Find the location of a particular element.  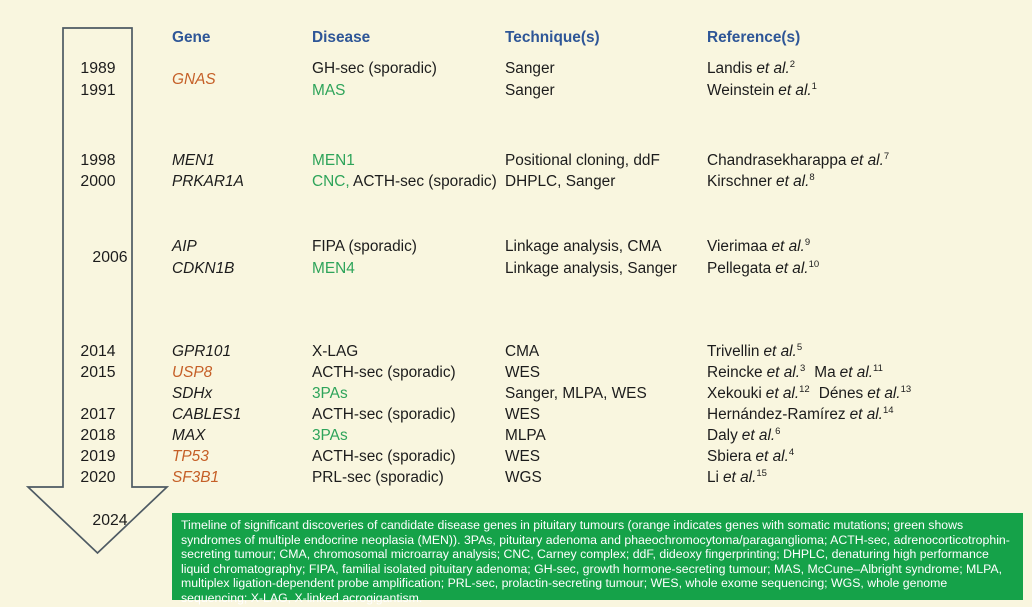

technique-label: DHPLC, Sanger is located at coordinates (560, 181).